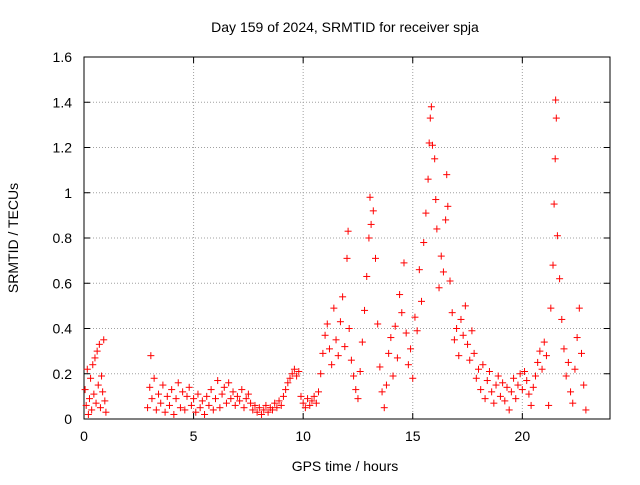 Image resolution: width=640 pixels, height=485 pixels. Describe the element at coordinates (84, 436) in the screenshot. I see `x-tick-label: 0` at that location.